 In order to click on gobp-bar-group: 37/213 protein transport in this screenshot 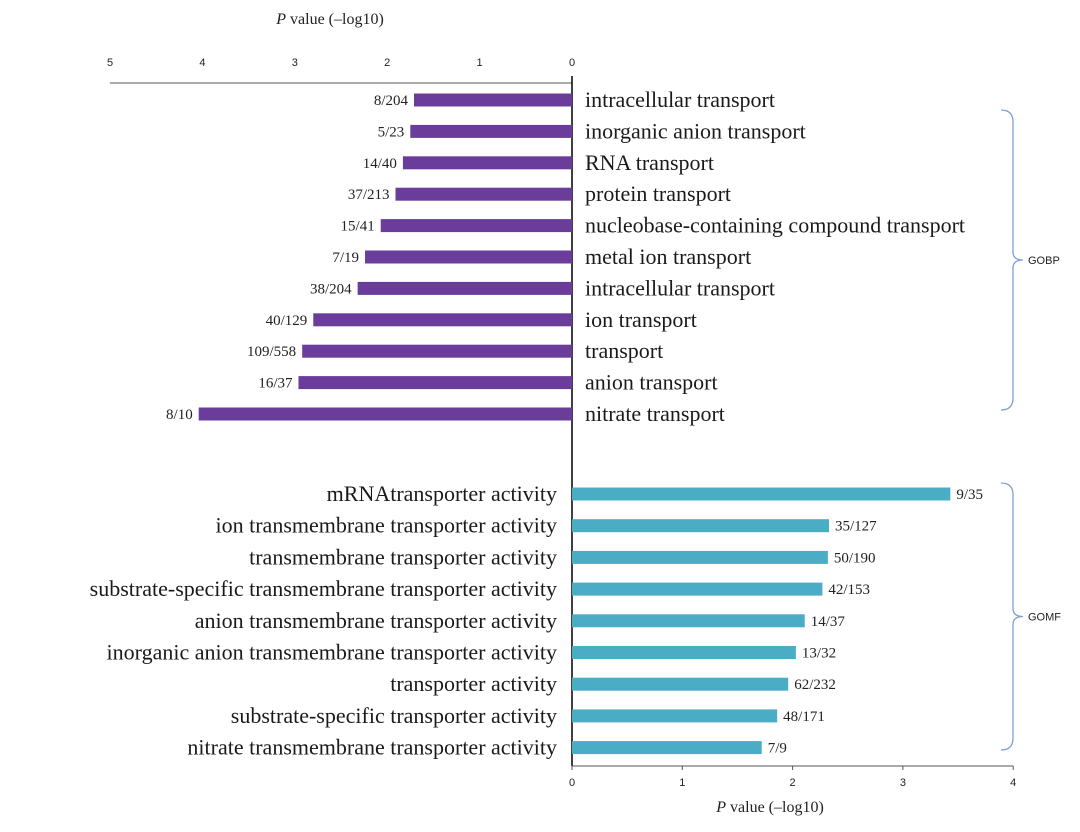, I will do `click(539, 193)`.